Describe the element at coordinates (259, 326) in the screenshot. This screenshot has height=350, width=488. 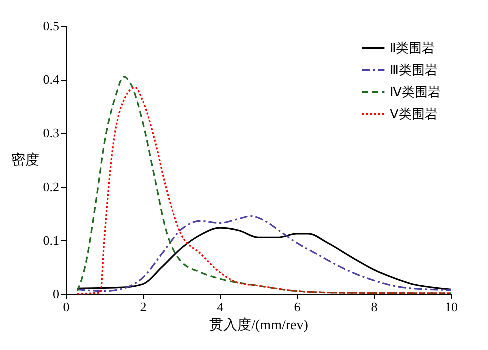
I see `x-axis-title: 贯入度/(mm/rev)` at that location.